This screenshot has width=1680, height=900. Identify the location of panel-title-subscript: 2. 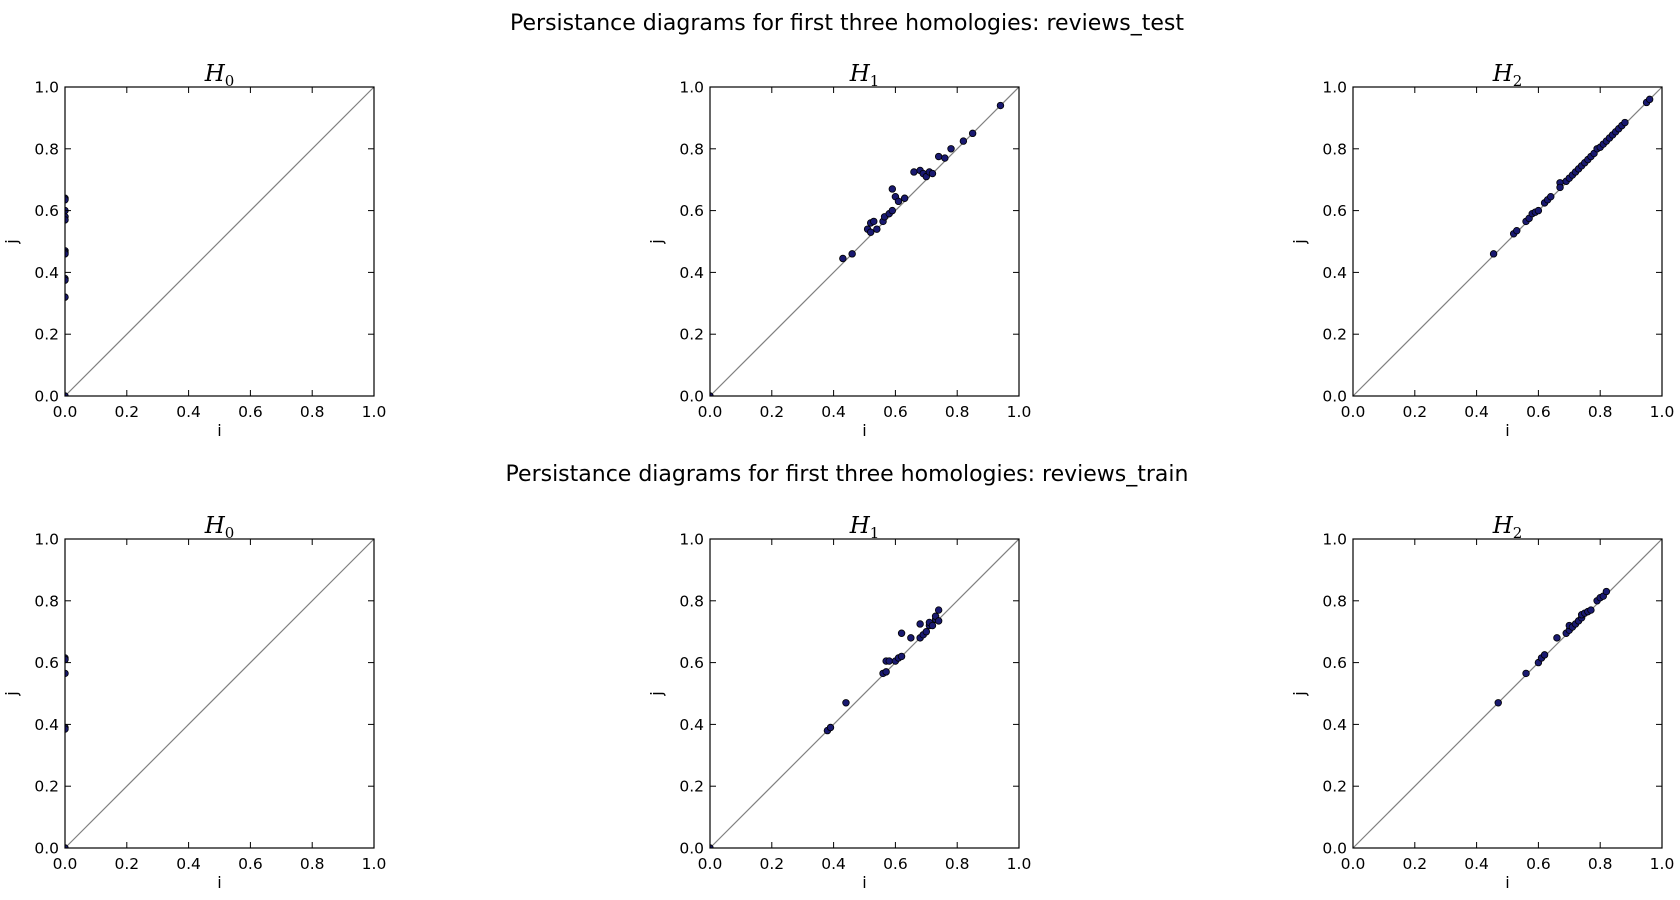
(1518, 81).